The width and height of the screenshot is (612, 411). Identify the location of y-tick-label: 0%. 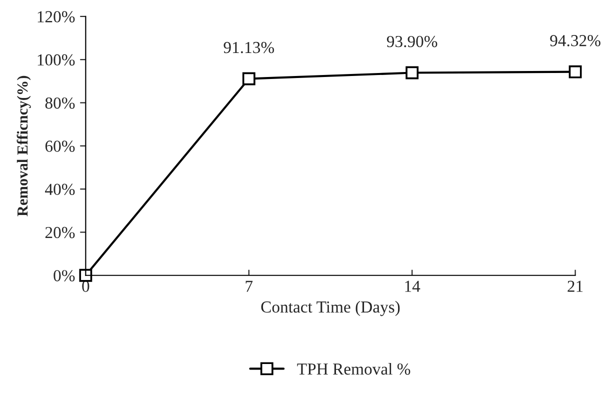
(64, 276).